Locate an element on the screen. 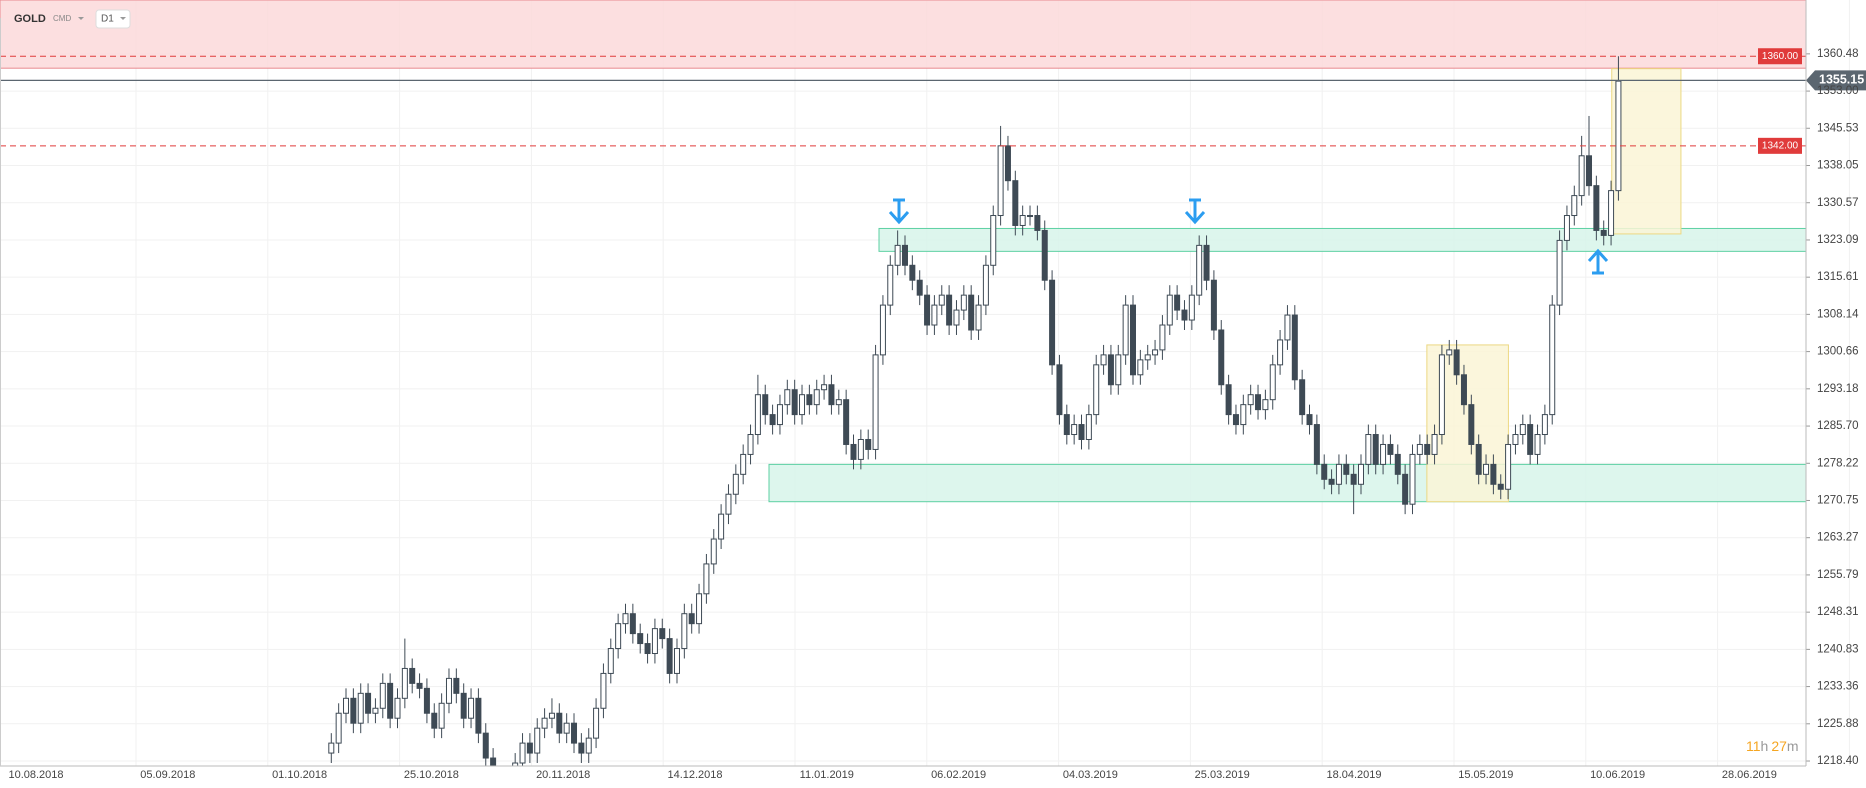 This screenshot has height=788, width=1866. level-tag is located at coordinates (1780, 145).